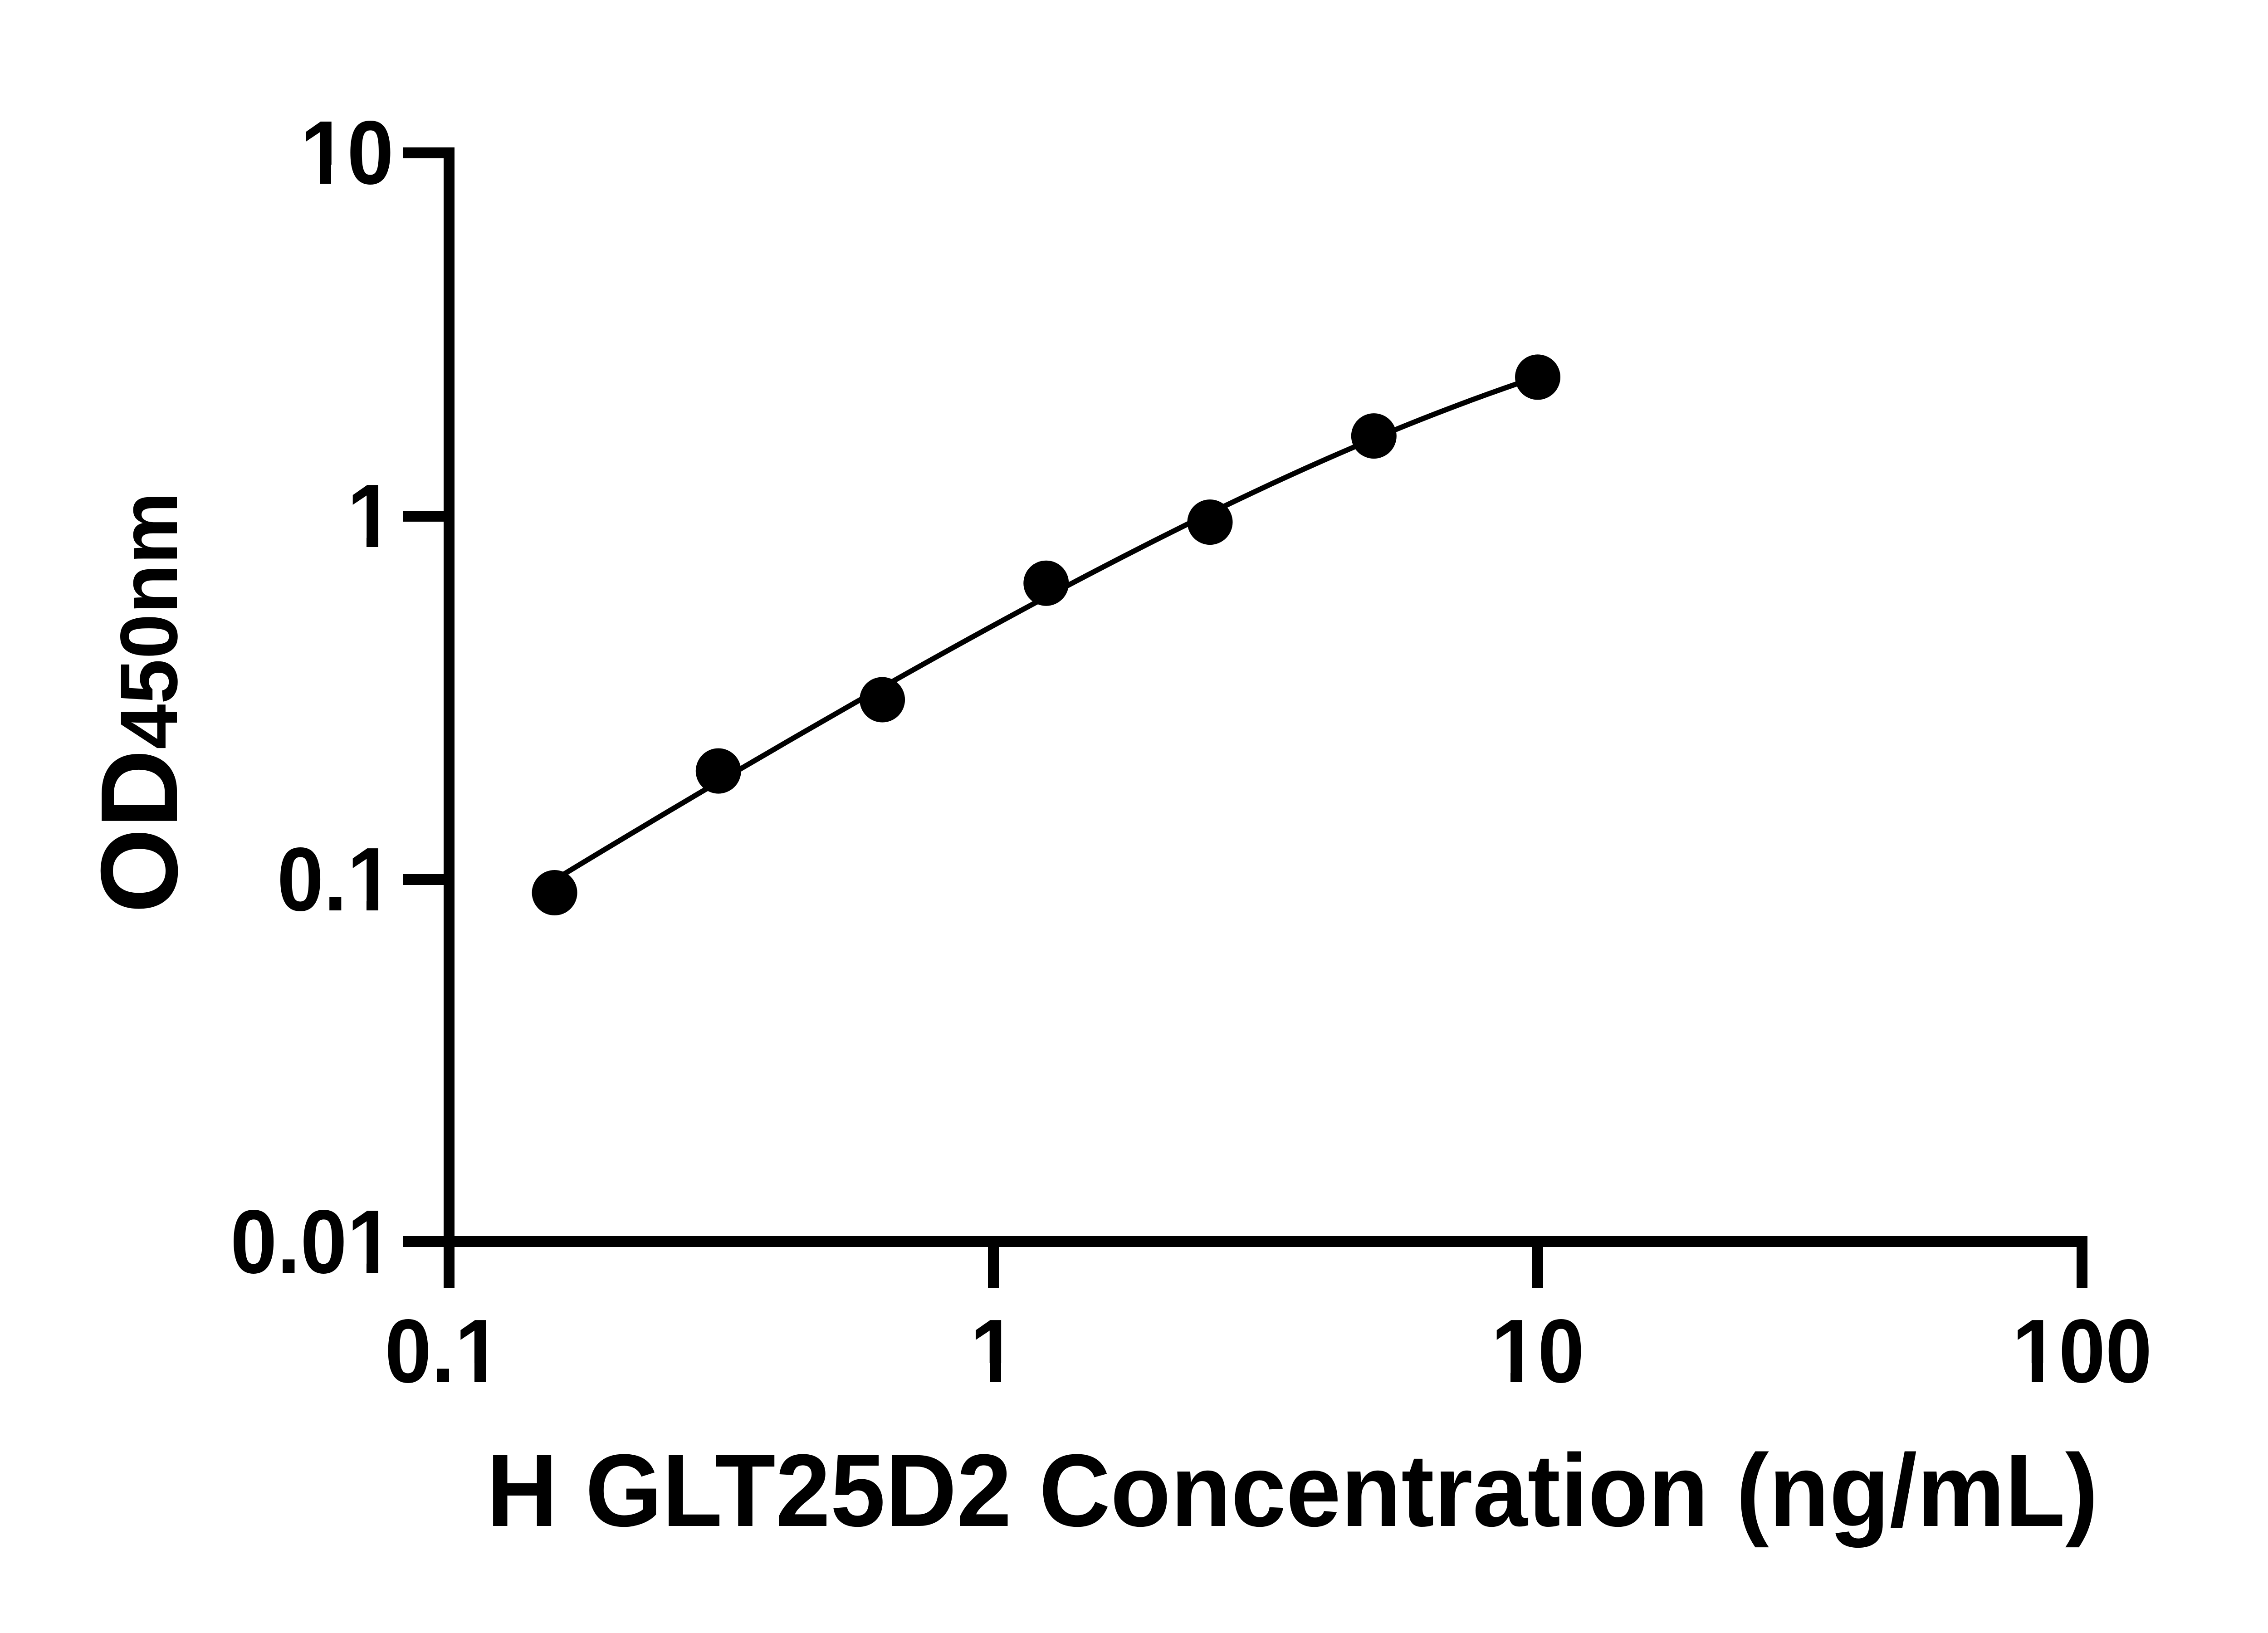 The image size is (2268, 1633). What do you see at coordinates (1293, 1490) in the screenshot?
I see `svg-text:H GLT25D2 Concentration (ng/mL: H GLT25D2 Concentration (ng/mL)` at bounding box center [1293, 1490].